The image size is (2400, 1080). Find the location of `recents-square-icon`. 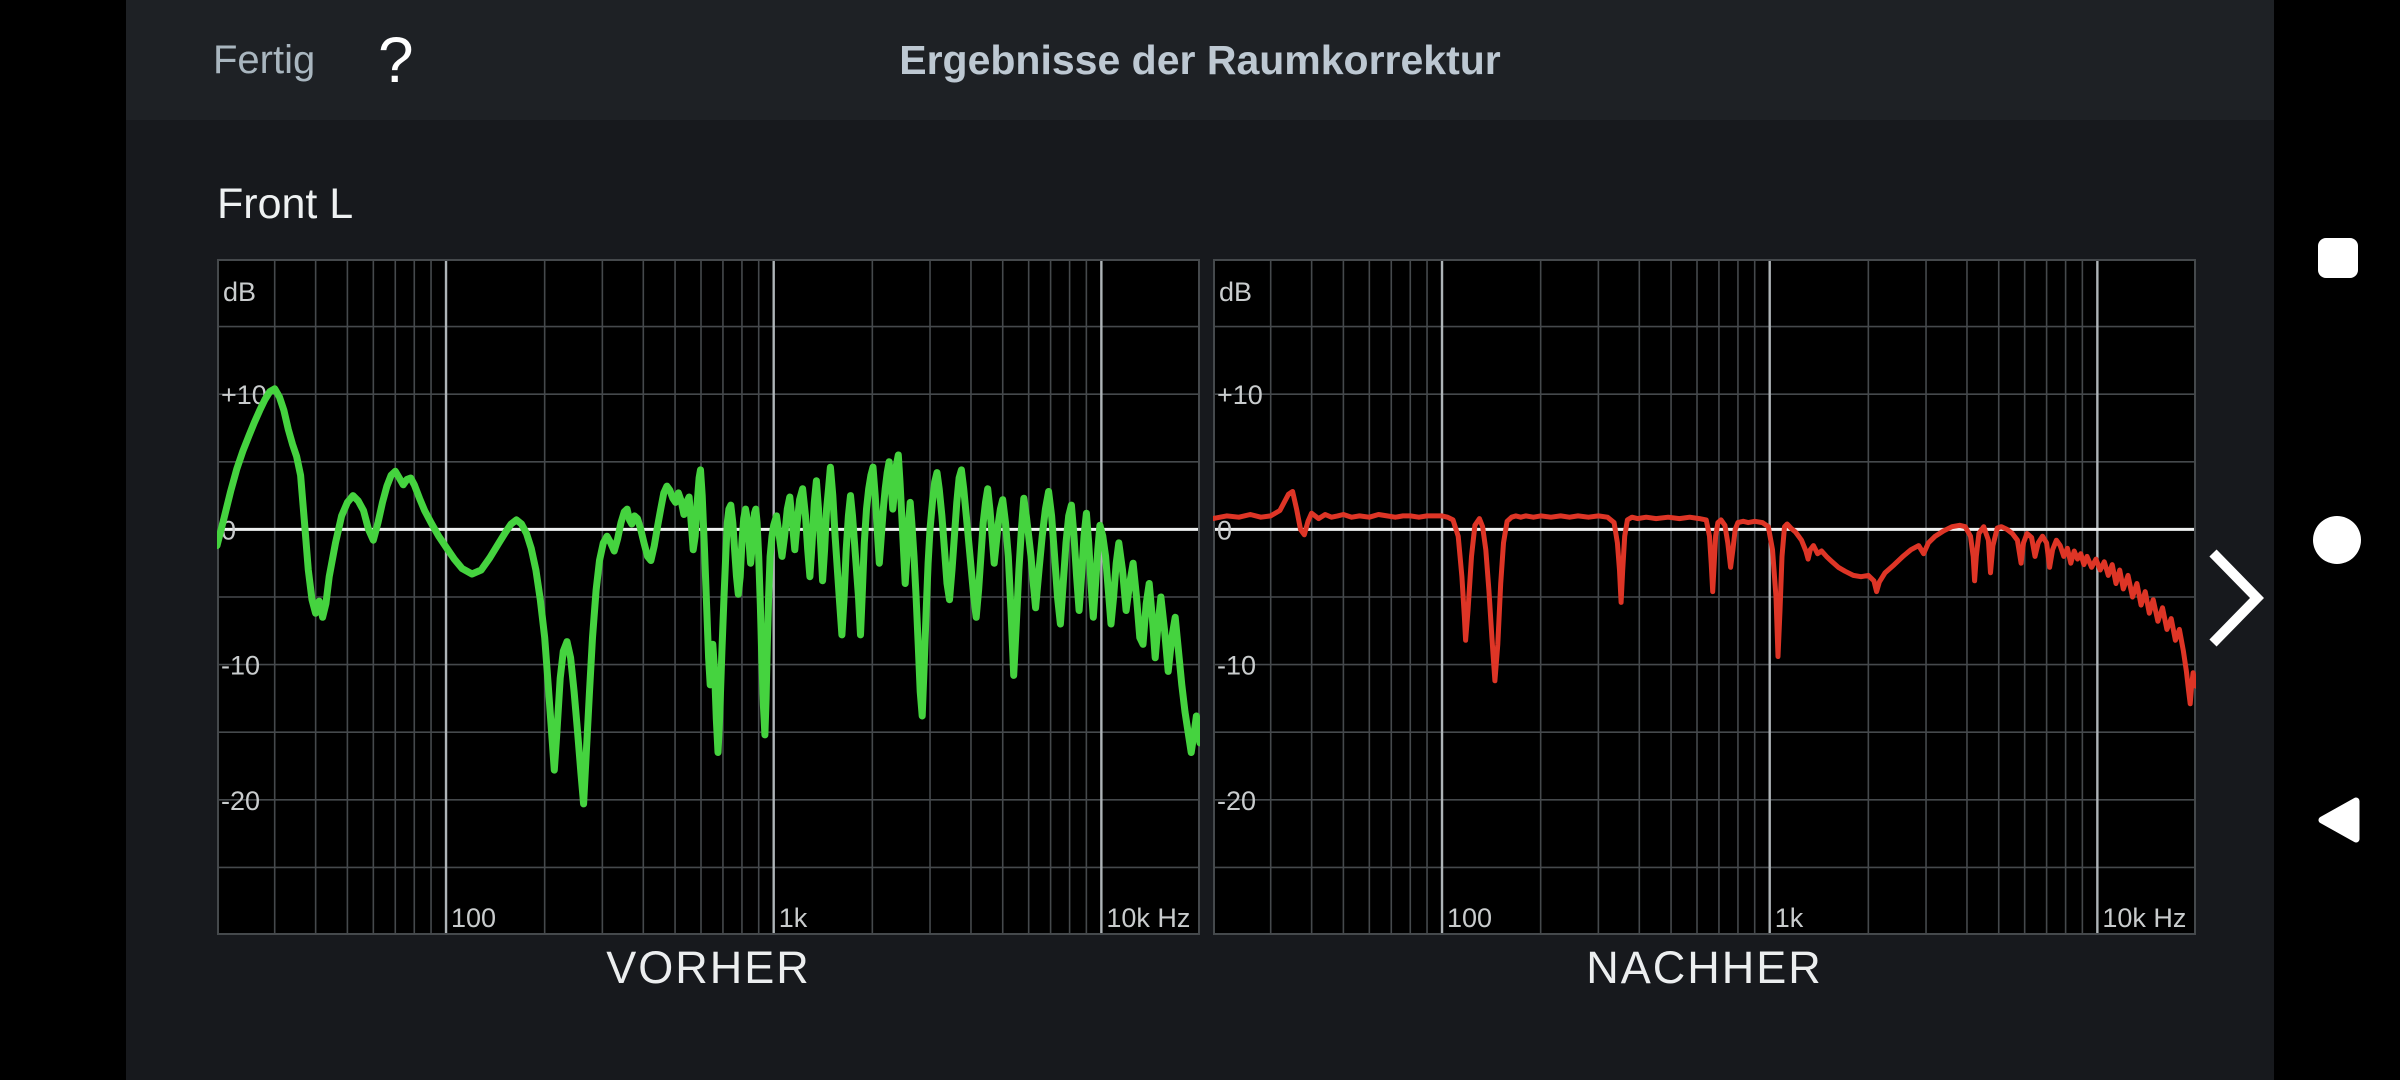

recents-square-icon is located at coordinates (2338, 258).